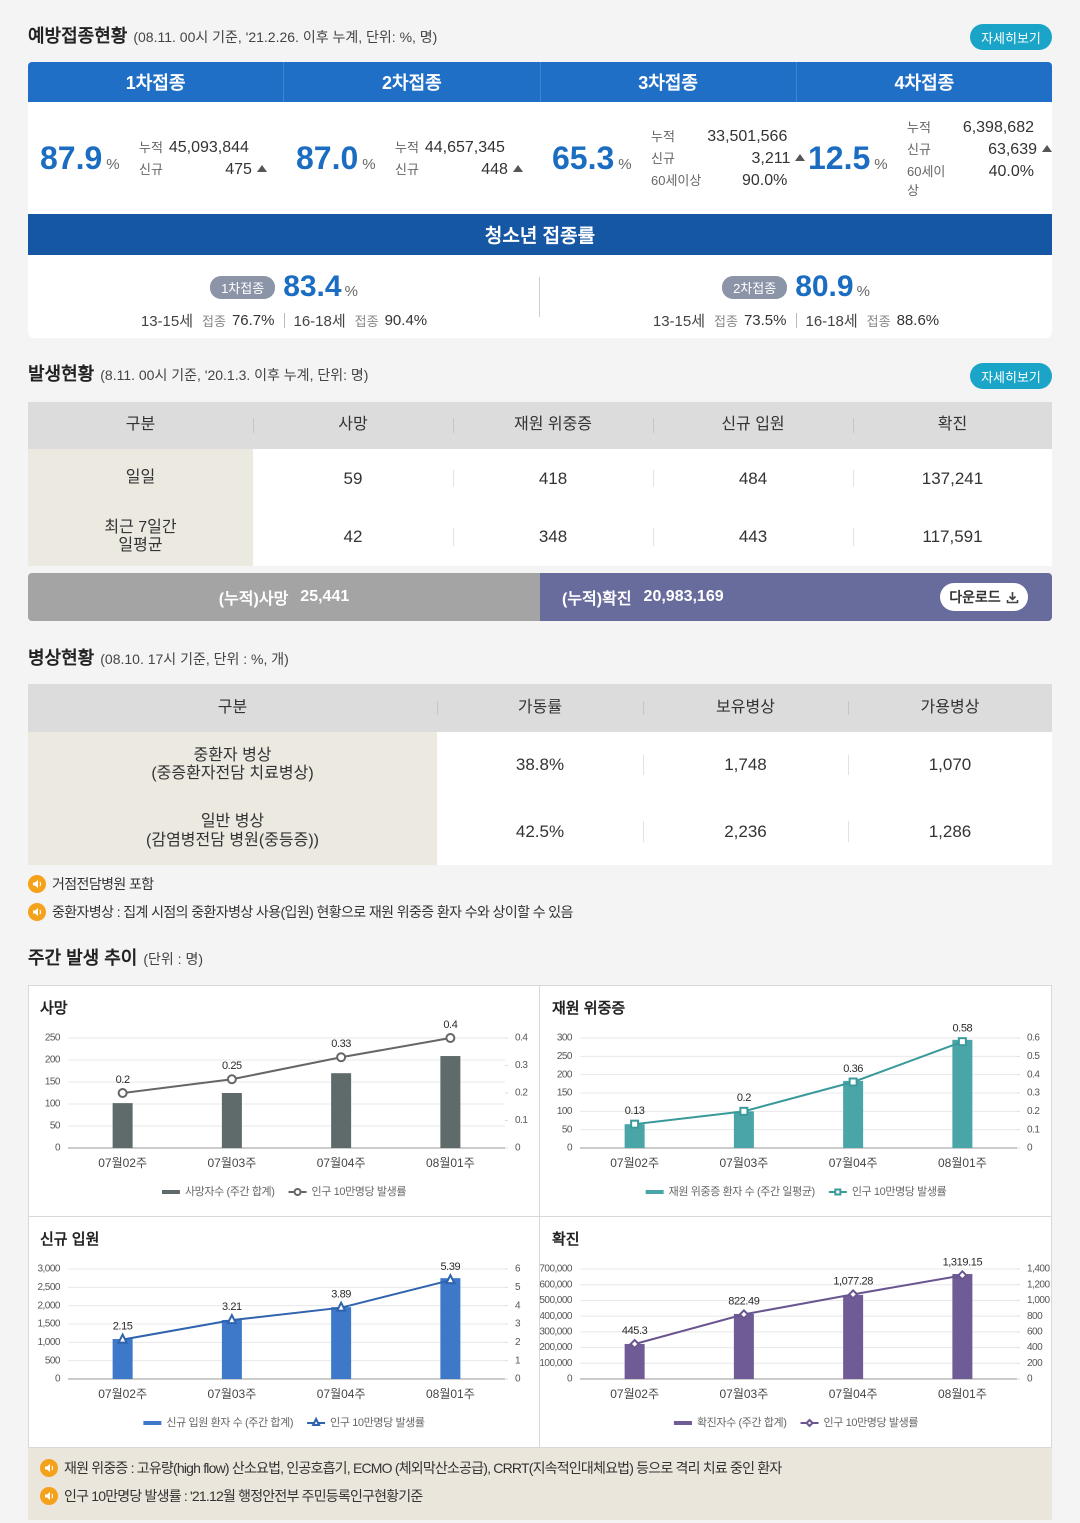 The width and height of the screenshot is (1080, 1523). What do you see at coordinates (796, 320) in the screenshot?
I see `youth-groups: 13-15세 접종 73.5% 16-18세 접종 88.6%` at bounding box center [796, 320].